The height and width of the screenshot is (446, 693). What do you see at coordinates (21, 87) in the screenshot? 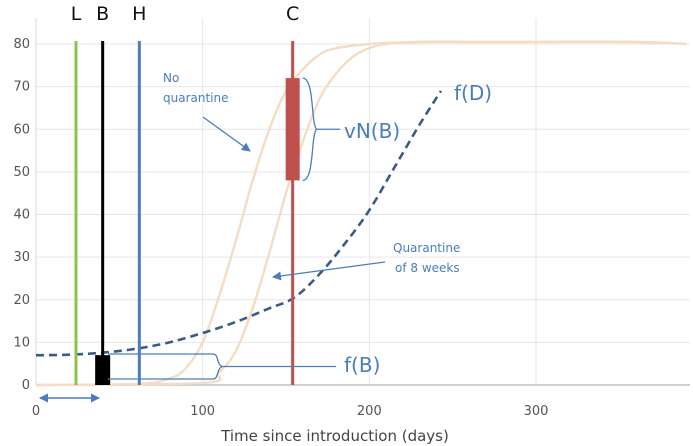
I see `y-tick-label: 70` at bounding box center [21, 87].